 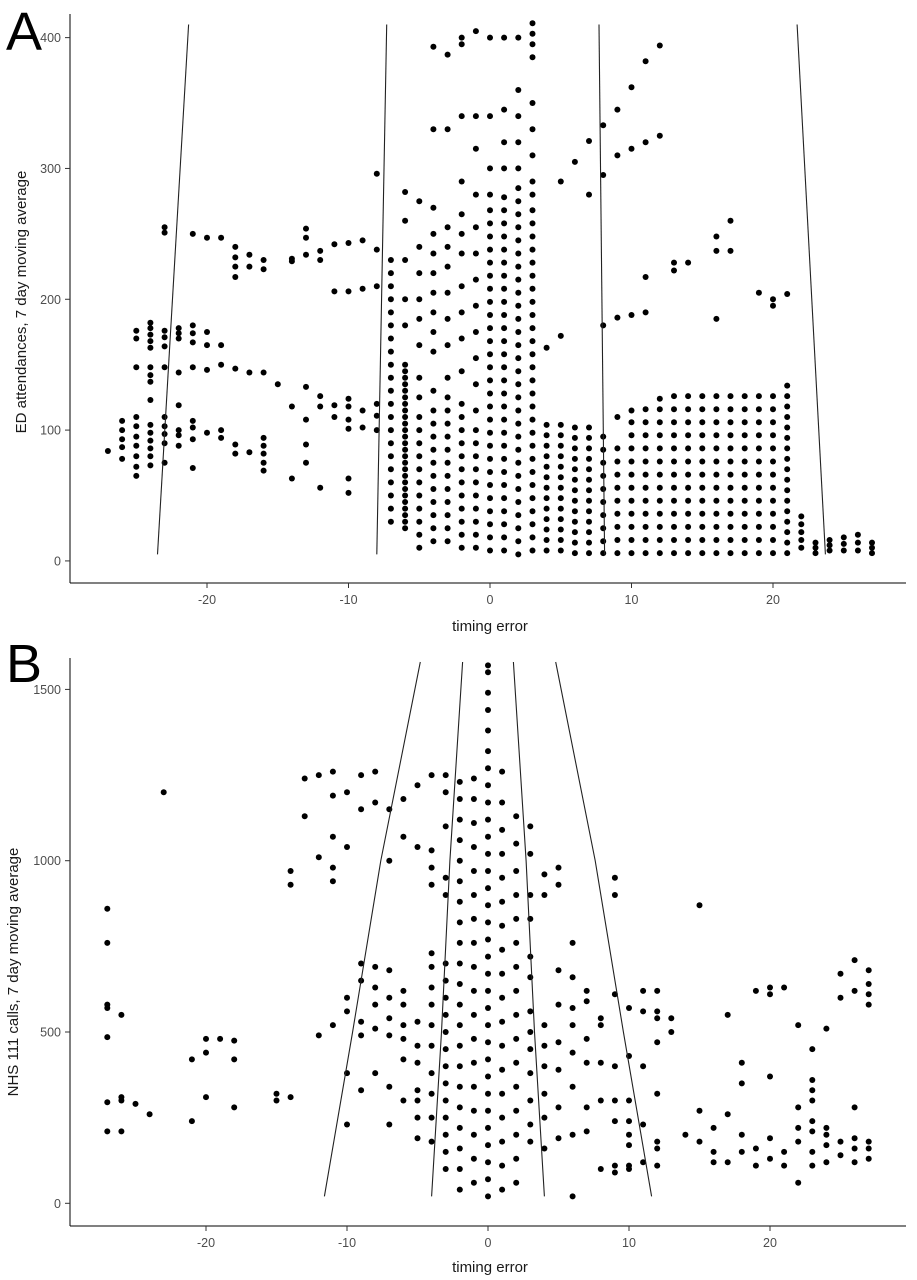 What do you see at coordinates (347, 1243) in the screenshot?
I see `panel-b-x-tick-label: -10` at bounding box center [347, 1243].